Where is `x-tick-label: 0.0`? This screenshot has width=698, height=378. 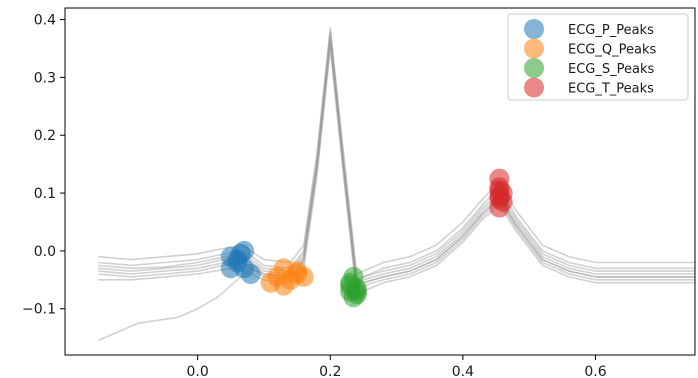
x-tick-label: 0.0 is located at coordinates (197, 371).